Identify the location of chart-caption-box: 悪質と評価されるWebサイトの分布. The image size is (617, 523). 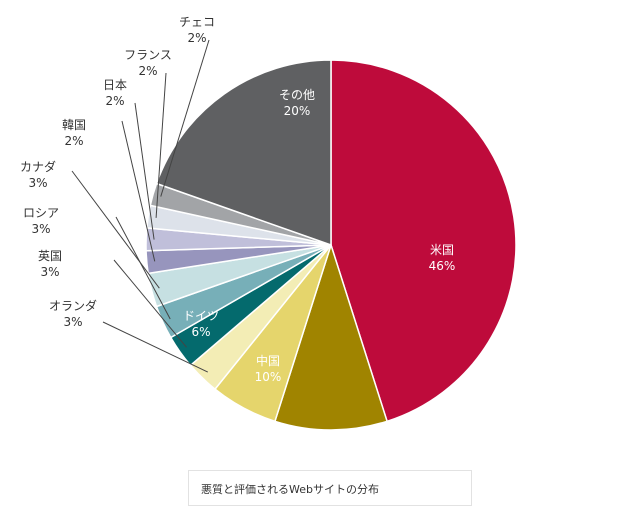
(330, 488).